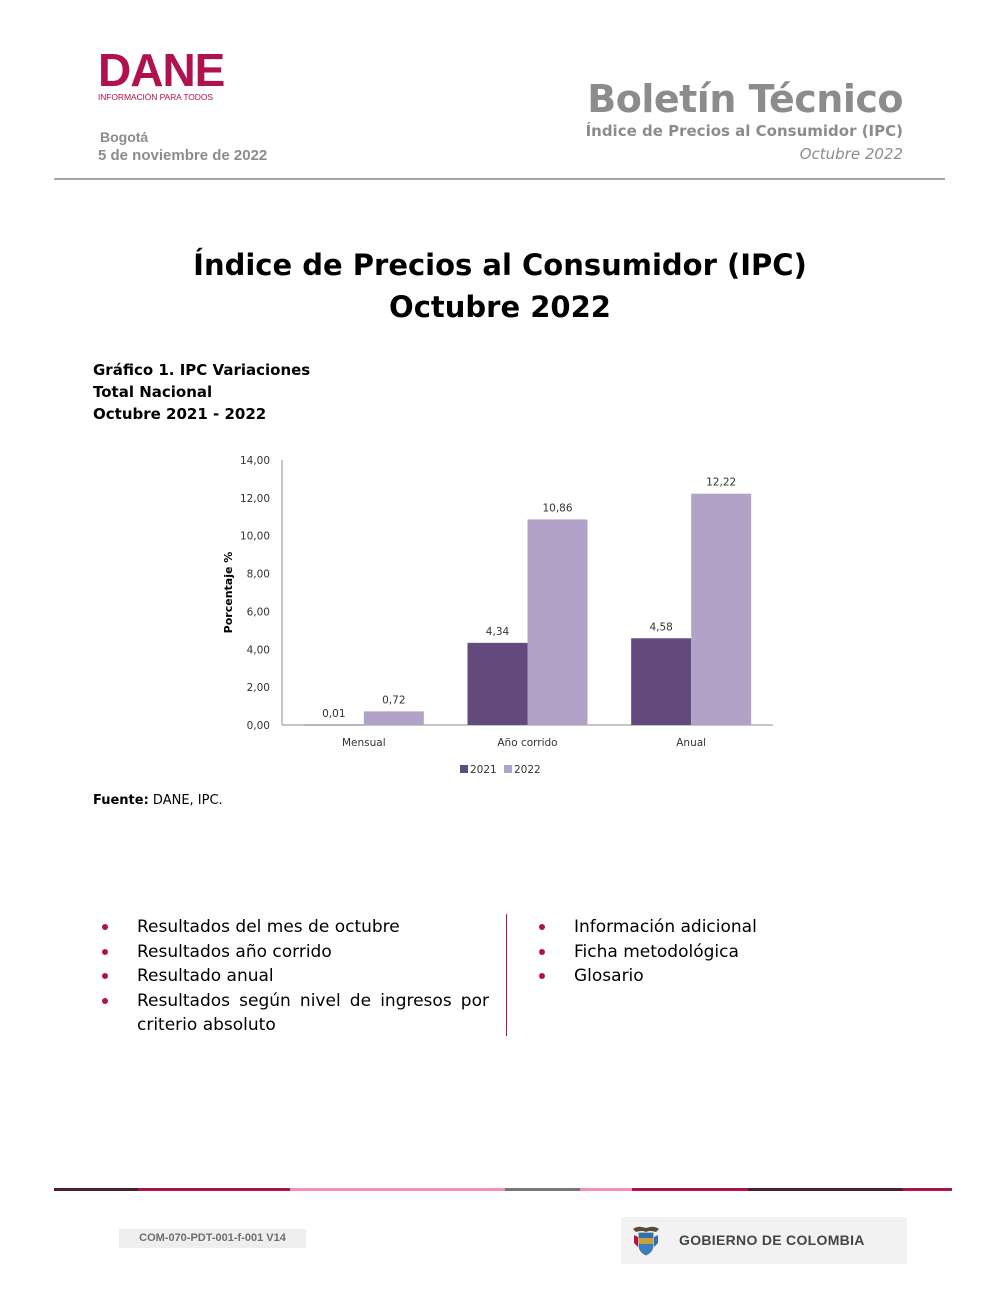  Describe the element at coordinates (291, 952) in the screenshot. I see `contents-left-item: Resultados año corrido` at that location.